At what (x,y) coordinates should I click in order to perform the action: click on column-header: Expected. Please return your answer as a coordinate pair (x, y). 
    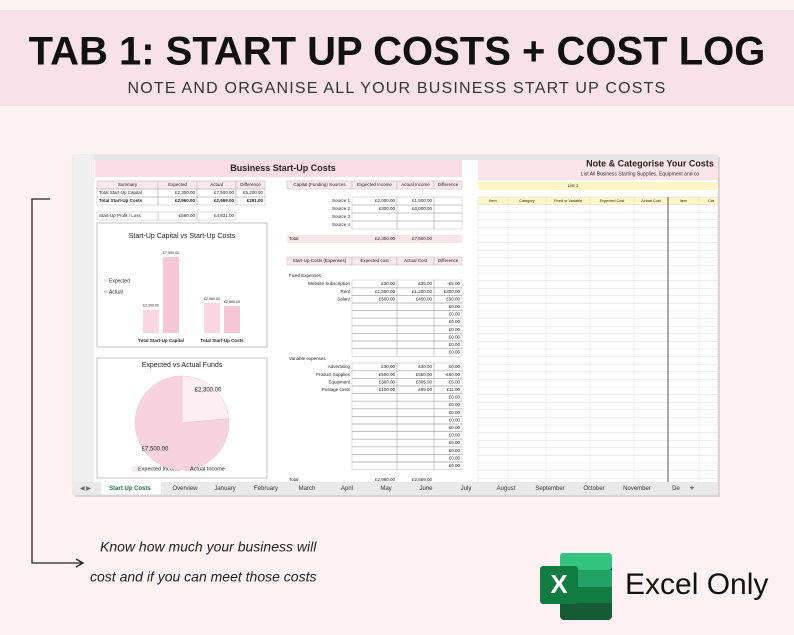
    Looking at the image, I should click on (177, 184).